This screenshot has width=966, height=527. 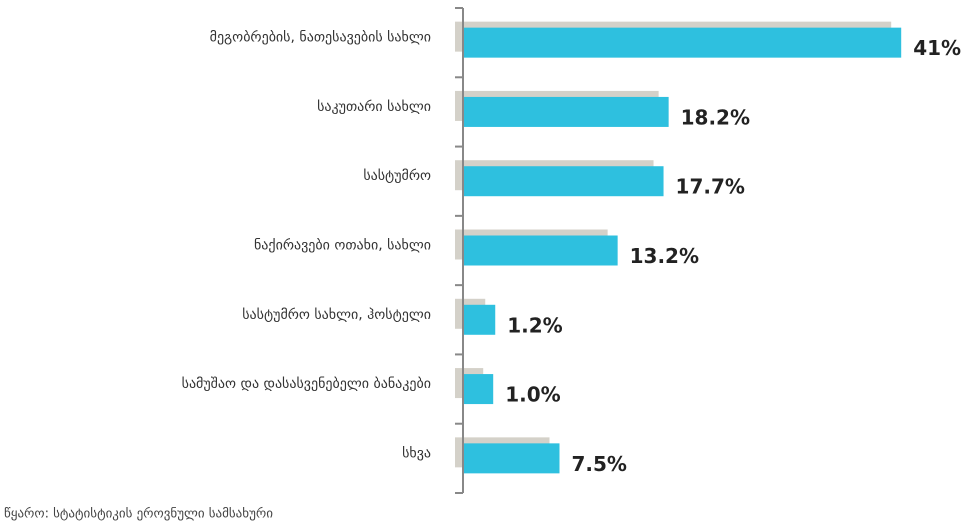 I want to click on source: წყარო: სტატისტიკის ეროვნული სამსახური, so click(x=138, y=514).